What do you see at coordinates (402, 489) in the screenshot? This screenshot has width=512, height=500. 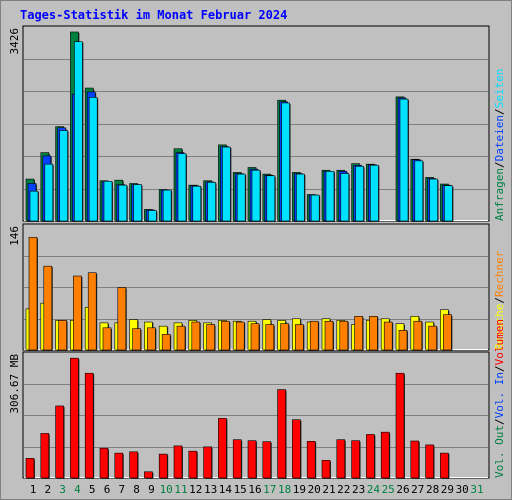 I see `x-tick-label-26: 26` at bounding box center [402, 489].